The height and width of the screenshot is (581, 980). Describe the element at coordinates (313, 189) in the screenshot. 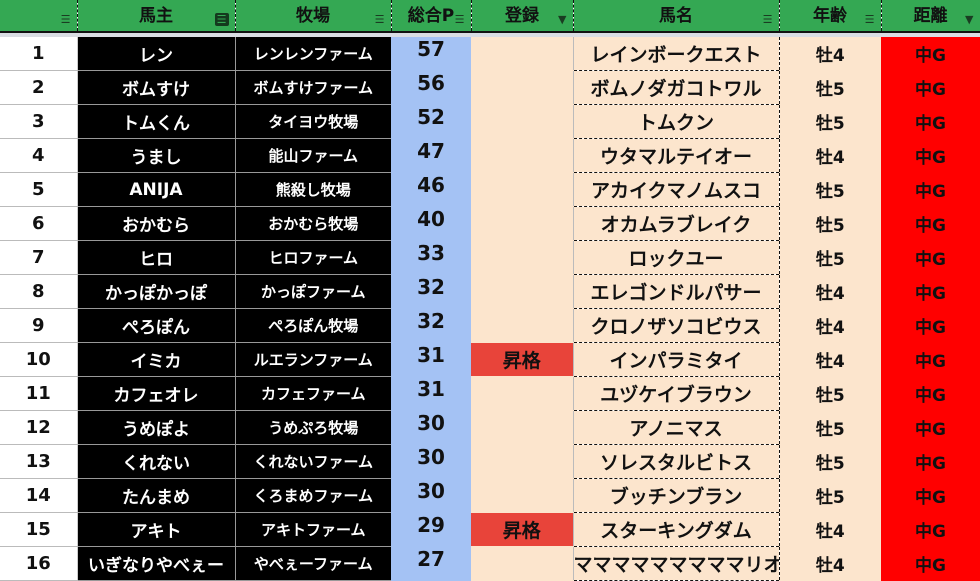

I see `farm-cell: 熊殺し牧場` at that location.